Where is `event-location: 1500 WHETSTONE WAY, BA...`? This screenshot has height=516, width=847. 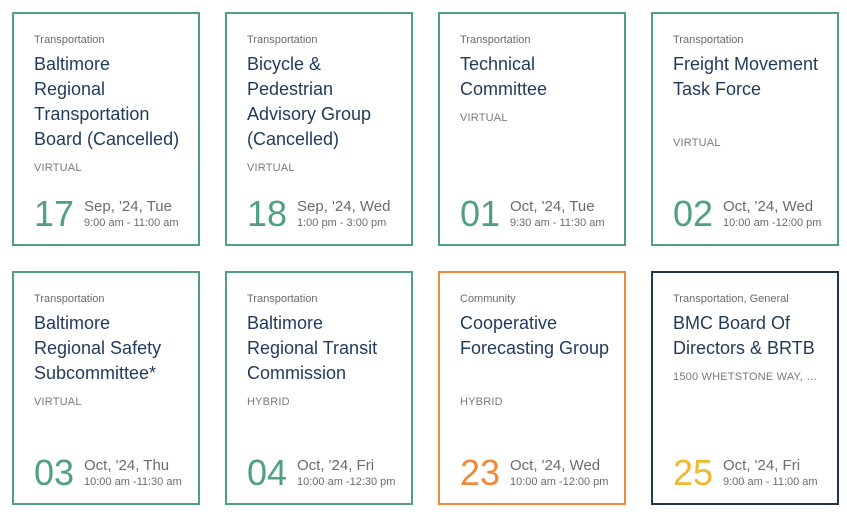
event-location: 1500 WHETSTONE WAY, BA... is located at coordinates (748, 377).